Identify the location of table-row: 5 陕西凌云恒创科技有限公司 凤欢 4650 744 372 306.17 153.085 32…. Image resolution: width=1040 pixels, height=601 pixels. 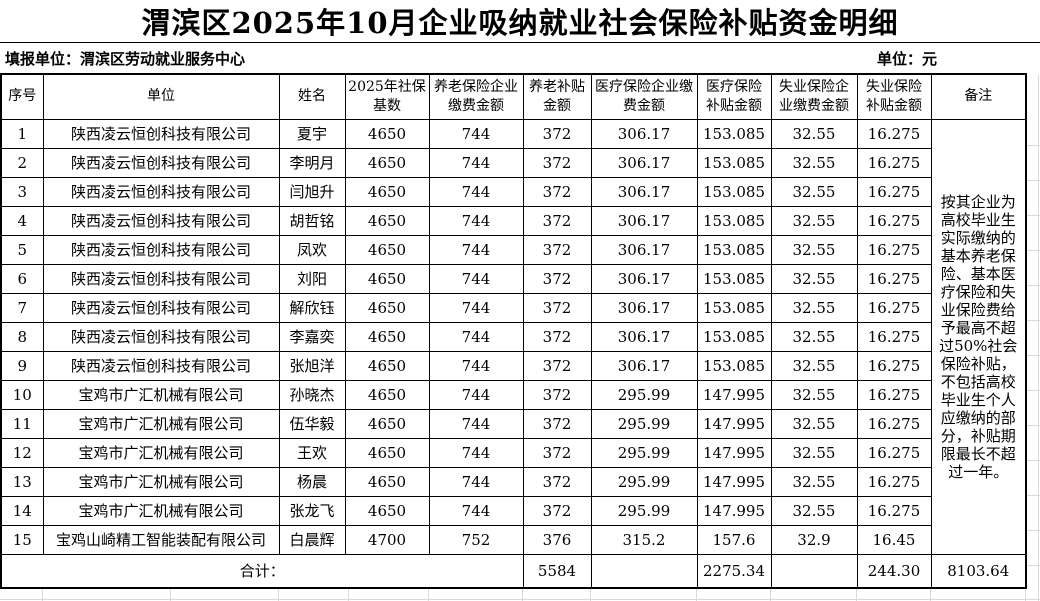
(513, 249).